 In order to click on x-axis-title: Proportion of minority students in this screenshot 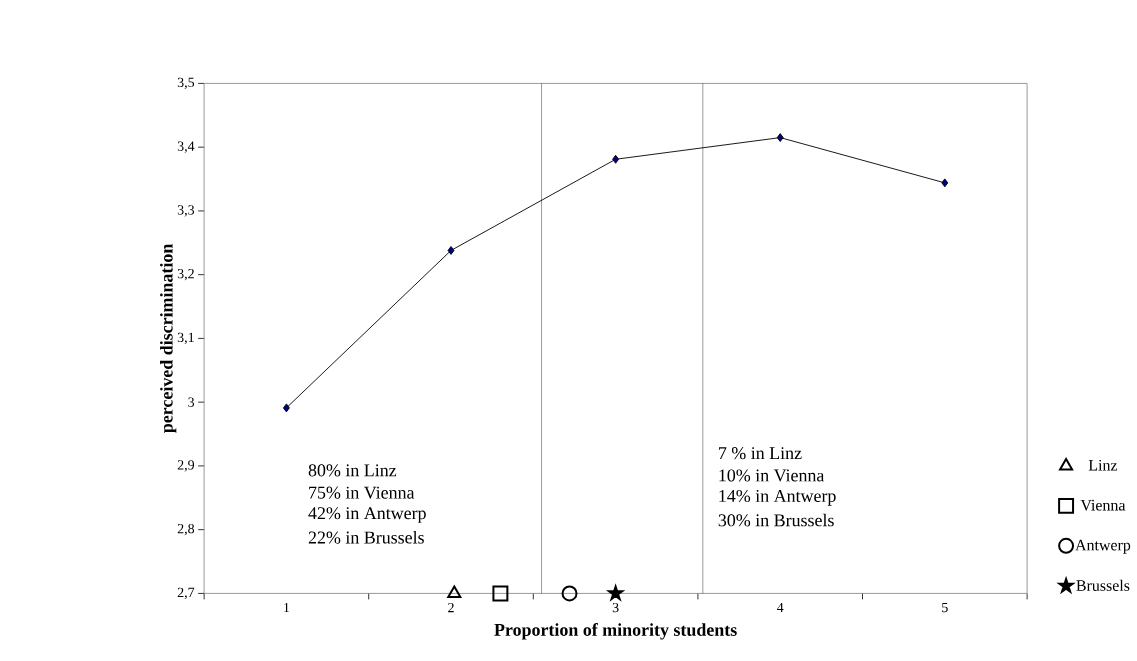, I will do `click(615, 631)`.